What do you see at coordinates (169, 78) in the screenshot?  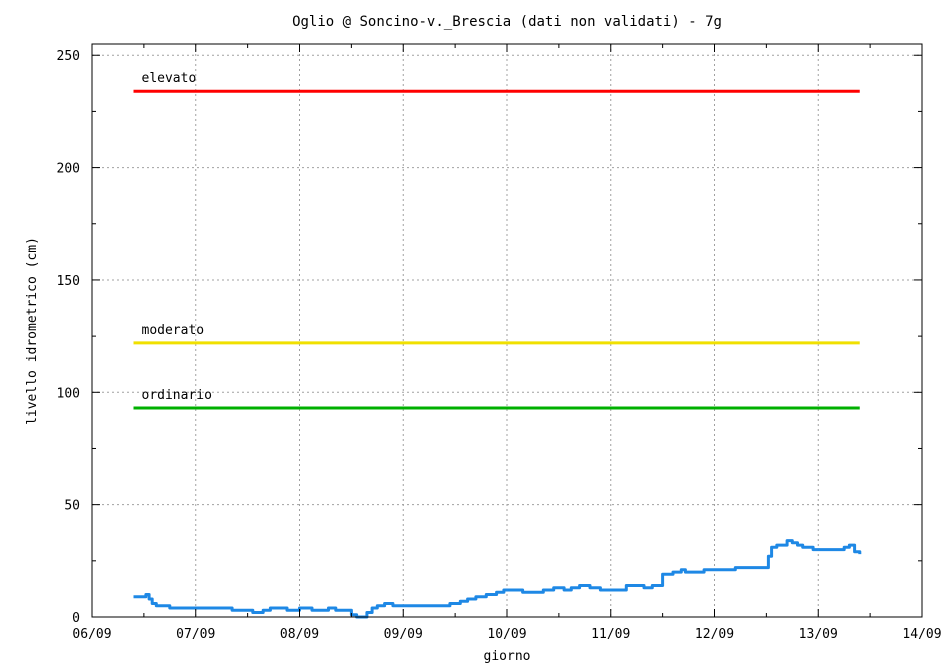 I see `threshold-label-elevato: elevato` at bounding box center [169, 78].